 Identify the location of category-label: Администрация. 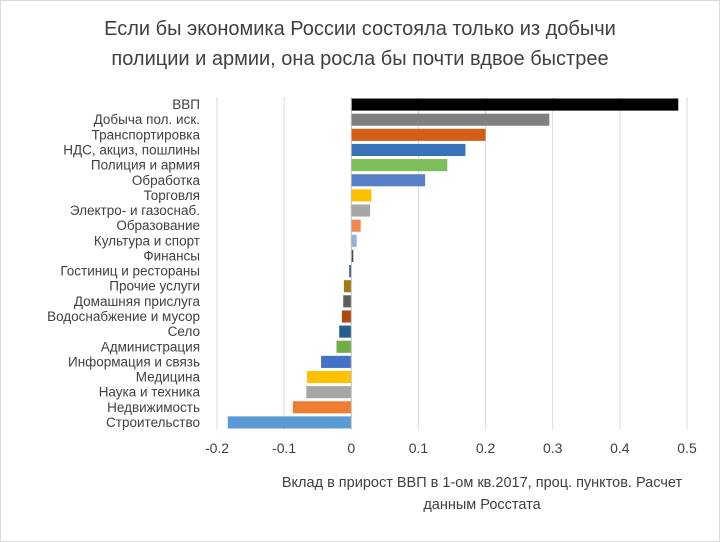
(150, 346).